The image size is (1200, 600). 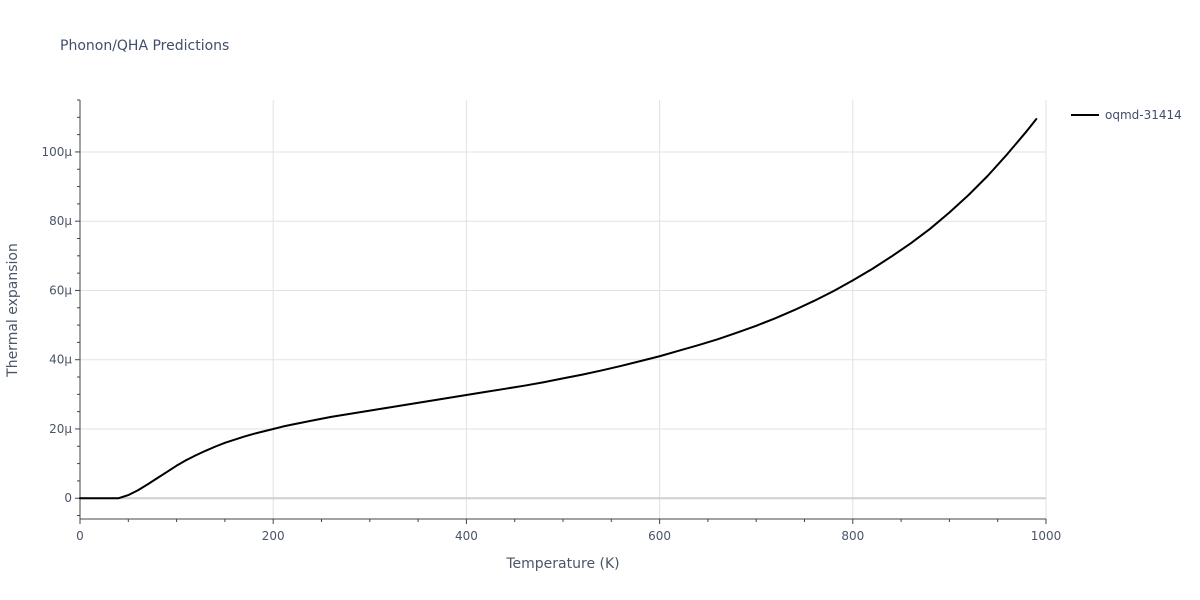 What do you see at coordinates (60, 429) in the screenshot?
I see `y-tick-label: 20μ` at bounding box center [60, 429].